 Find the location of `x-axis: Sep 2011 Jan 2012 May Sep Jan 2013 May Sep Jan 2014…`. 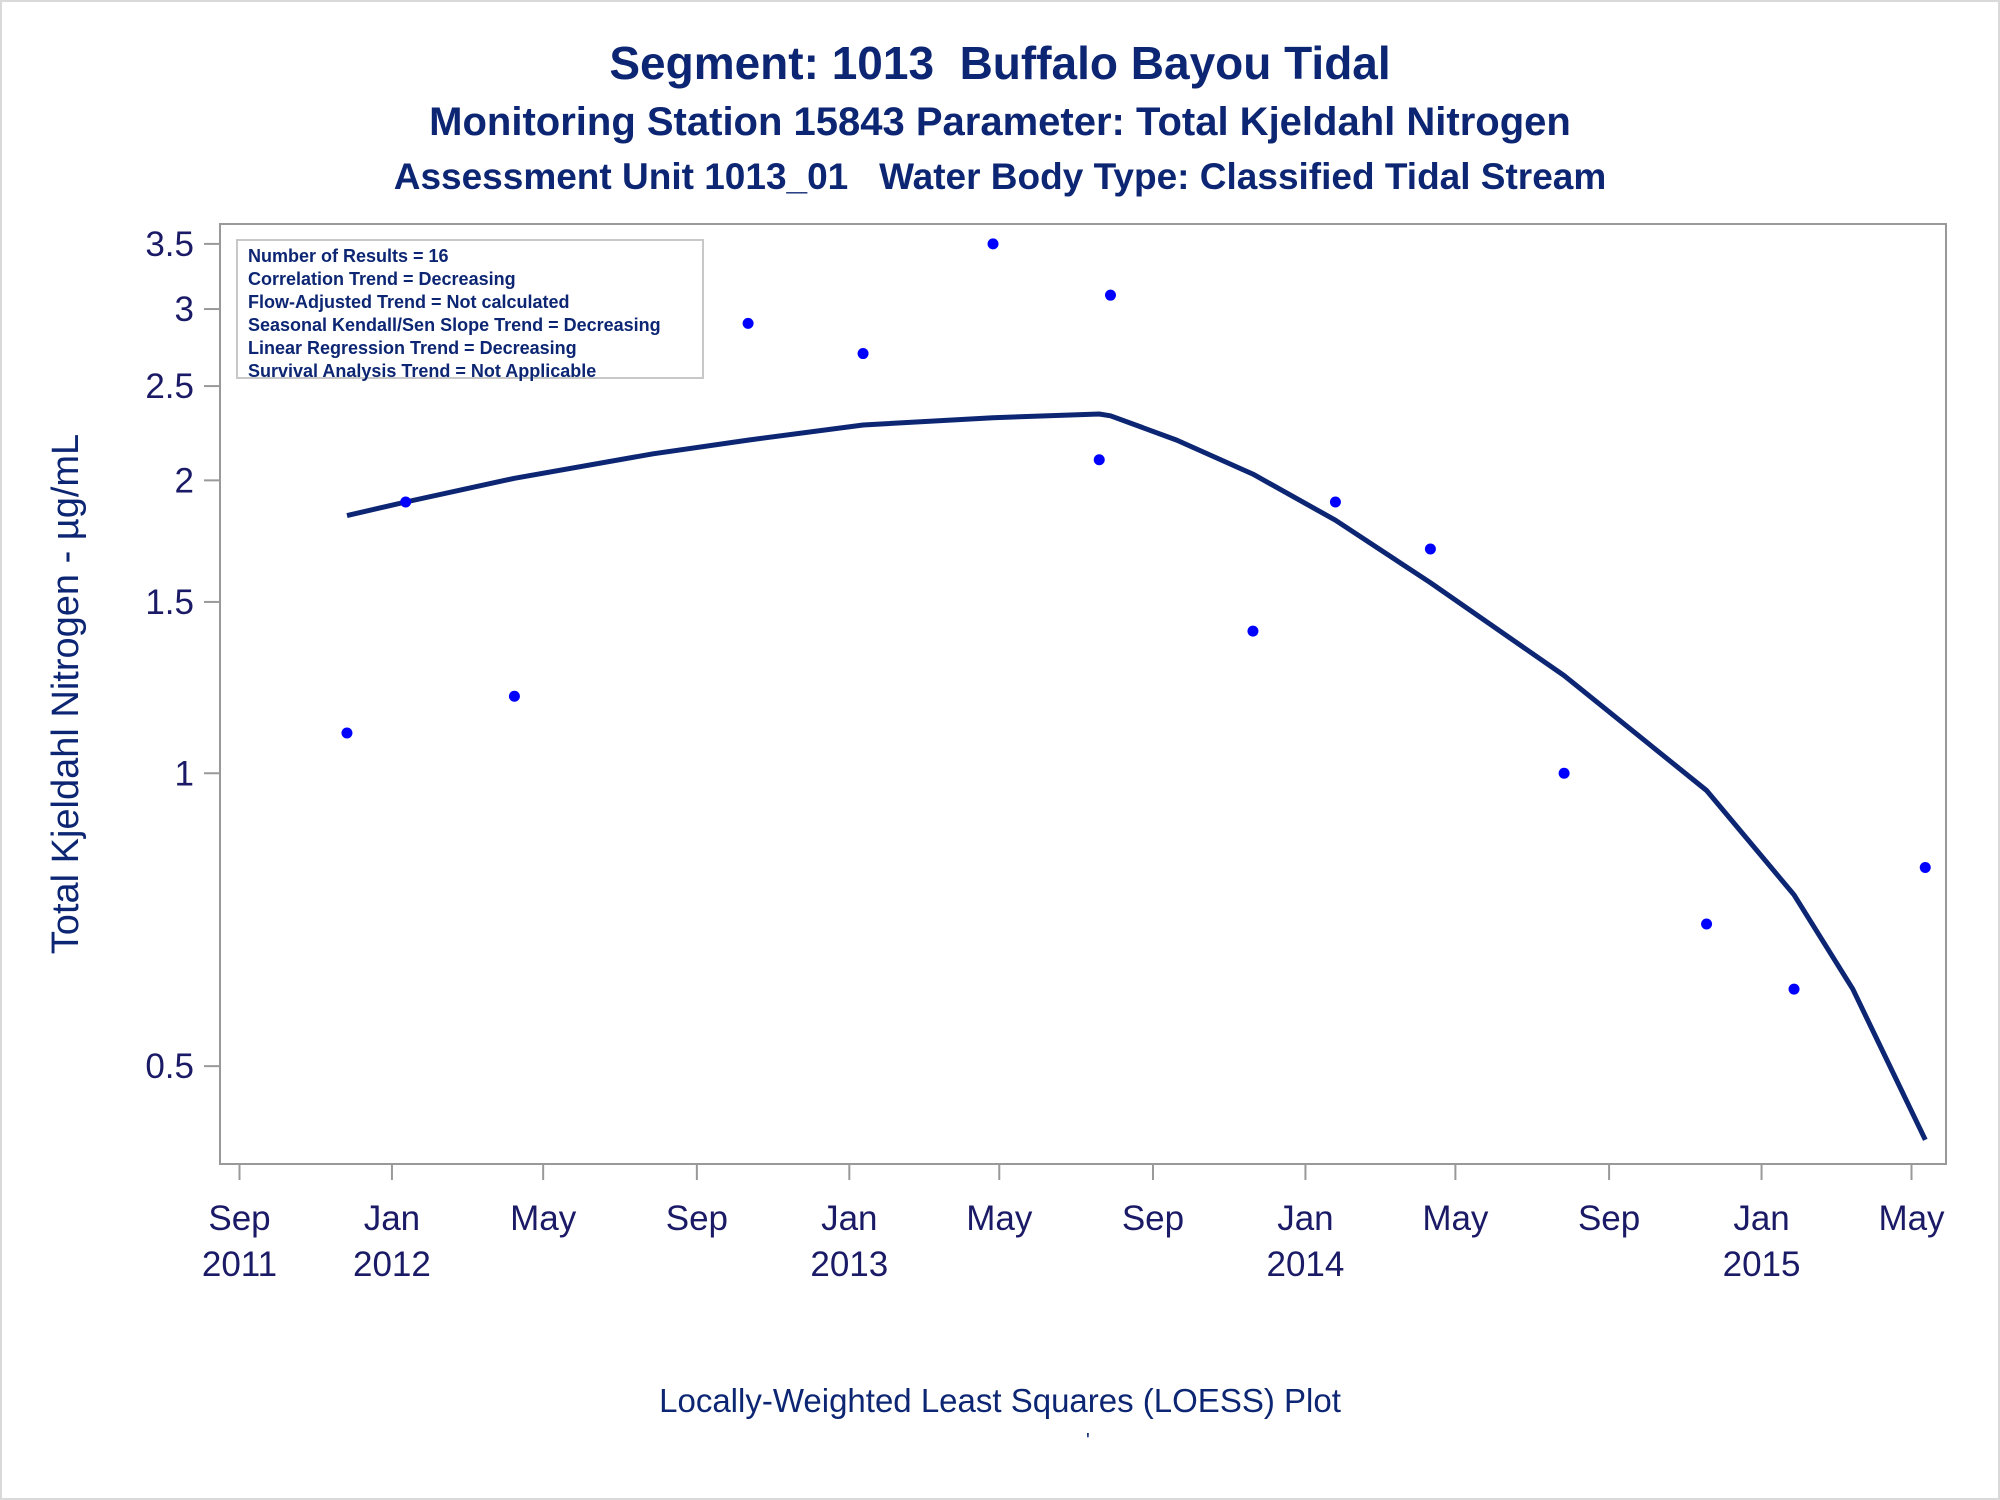

x-axis: Sep 2011 Jan 2012 May Sep Jan 2013 May Sep Jan 2014… is located at coordinates (1073, 1223).